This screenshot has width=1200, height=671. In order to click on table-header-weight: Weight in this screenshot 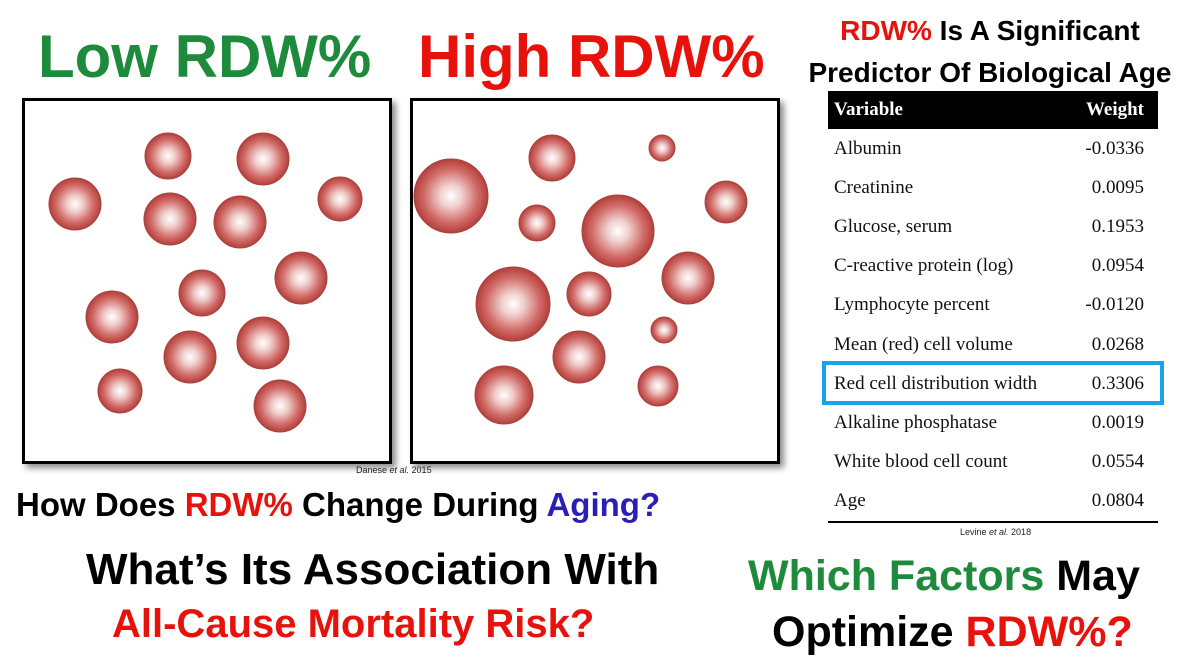, I will do `click(1113, 110)`.